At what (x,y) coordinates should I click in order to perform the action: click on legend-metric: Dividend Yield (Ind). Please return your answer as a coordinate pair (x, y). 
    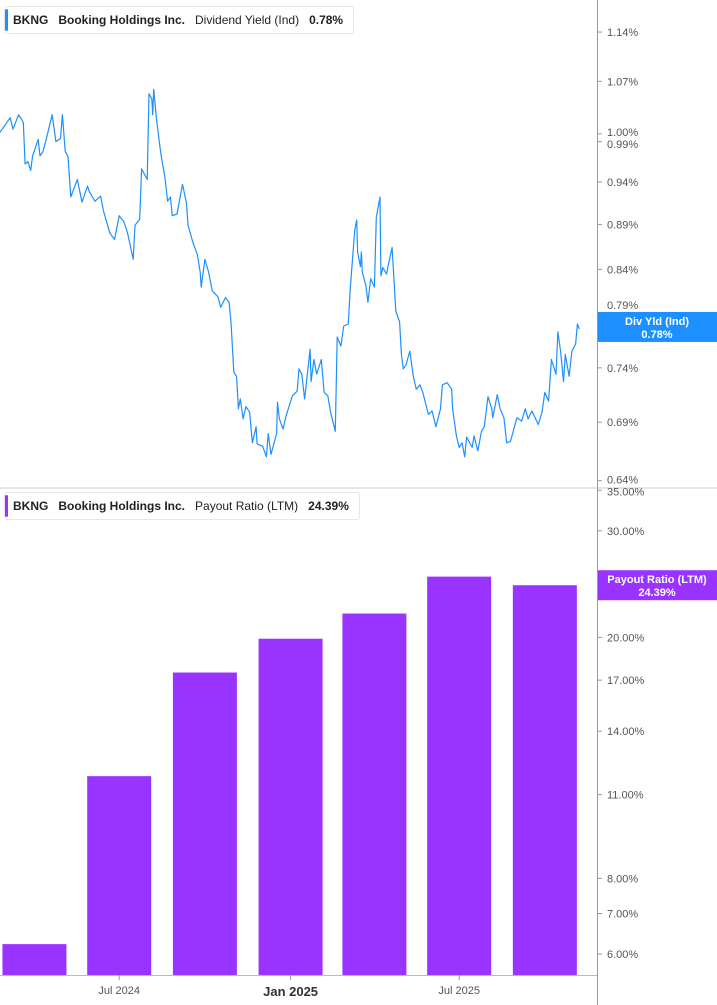
    Looking at the image, I should click on (247, 20).